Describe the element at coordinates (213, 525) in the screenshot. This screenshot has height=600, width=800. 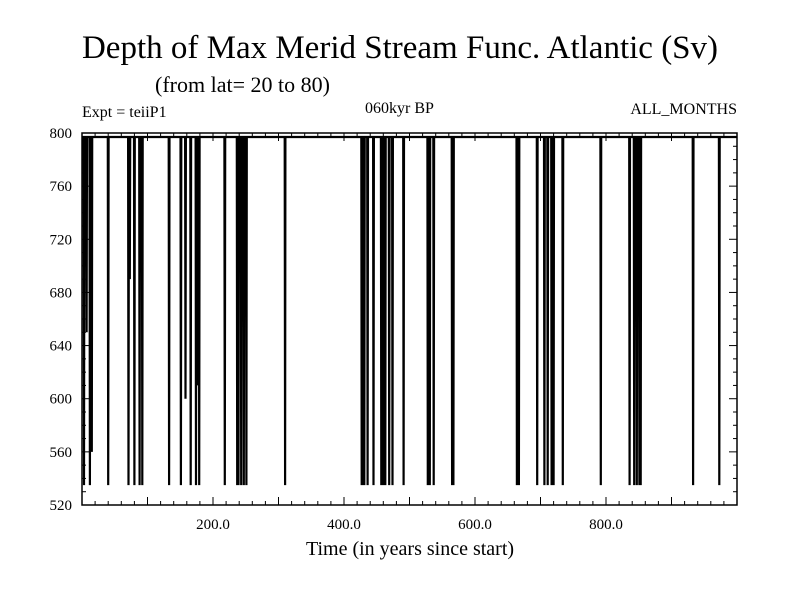
I see `x-tick-label: 200.0` at that location.